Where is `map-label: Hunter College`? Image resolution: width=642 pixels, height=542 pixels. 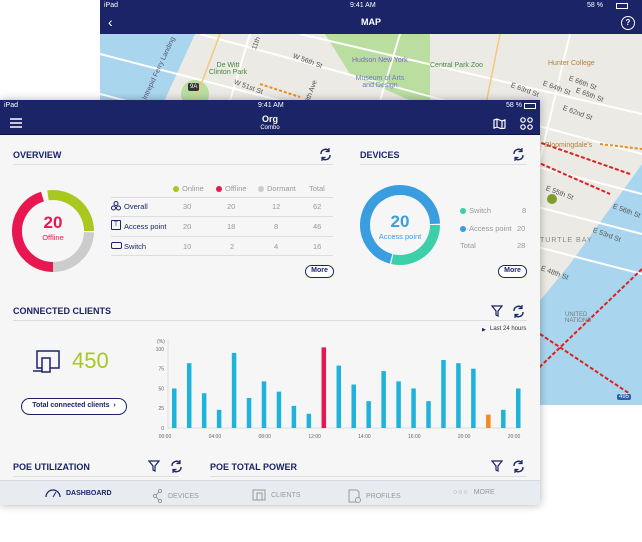
map-label: Hunter College is located at coordinates (571, 63).